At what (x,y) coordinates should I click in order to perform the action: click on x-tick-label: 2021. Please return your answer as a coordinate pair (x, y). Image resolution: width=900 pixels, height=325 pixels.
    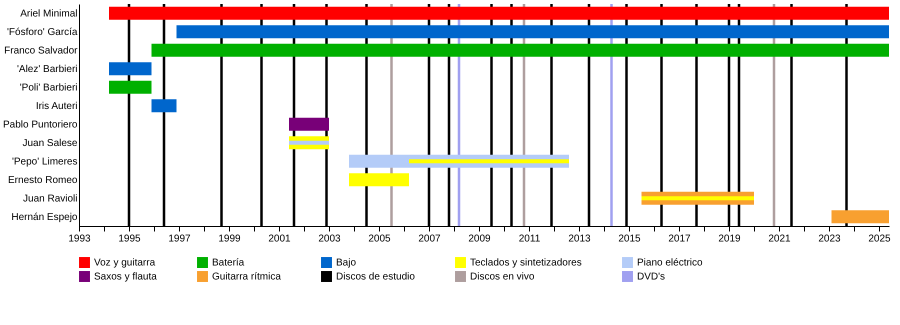
    Looking at the image, I should click on (780, 239).